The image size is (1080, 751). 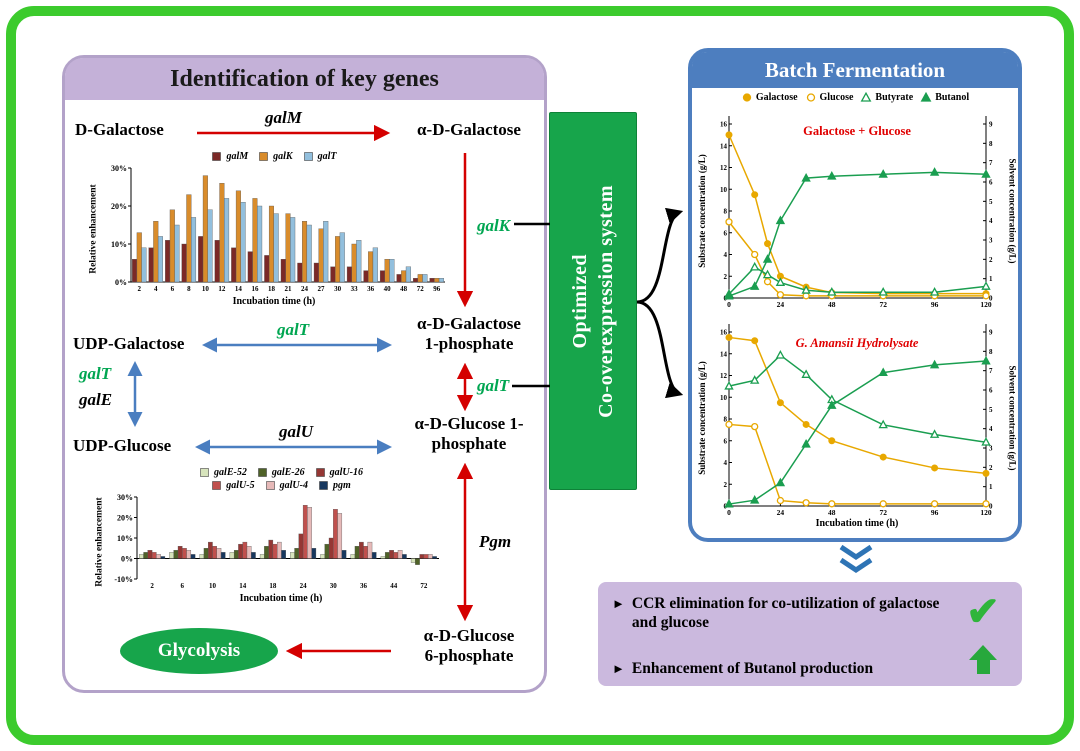 What do you see at coordinates (983, 611) in the screenshot?
I see `checkmark-icon: ✔` at bounding box center [983, 611].